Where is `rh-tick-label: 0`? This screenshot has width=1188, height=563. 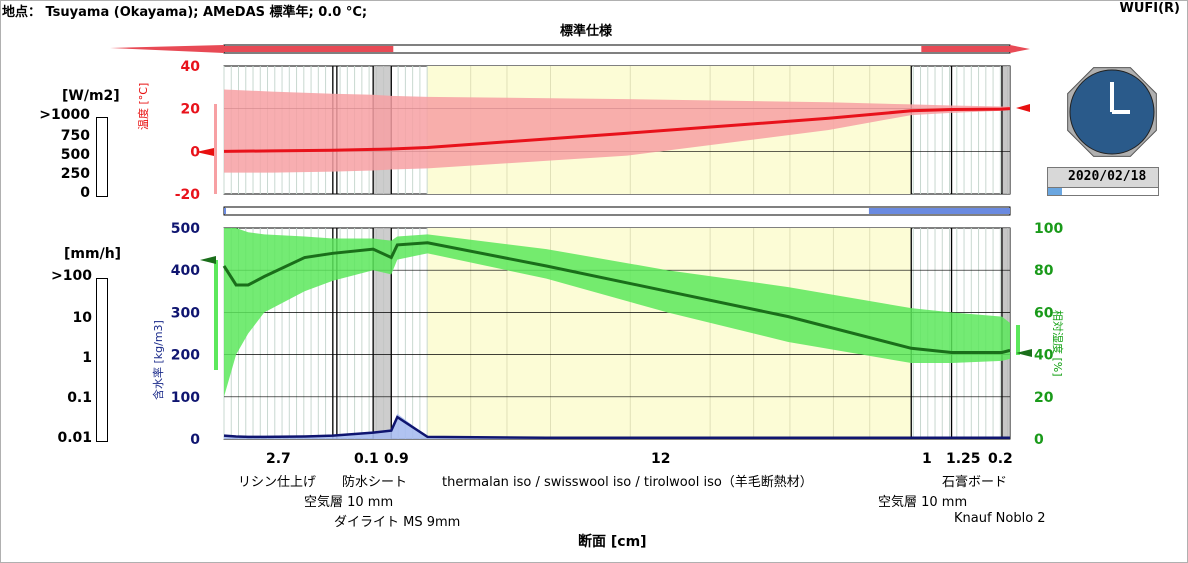
rh-tick-label: 0 is located at coordinates (1039, 440).